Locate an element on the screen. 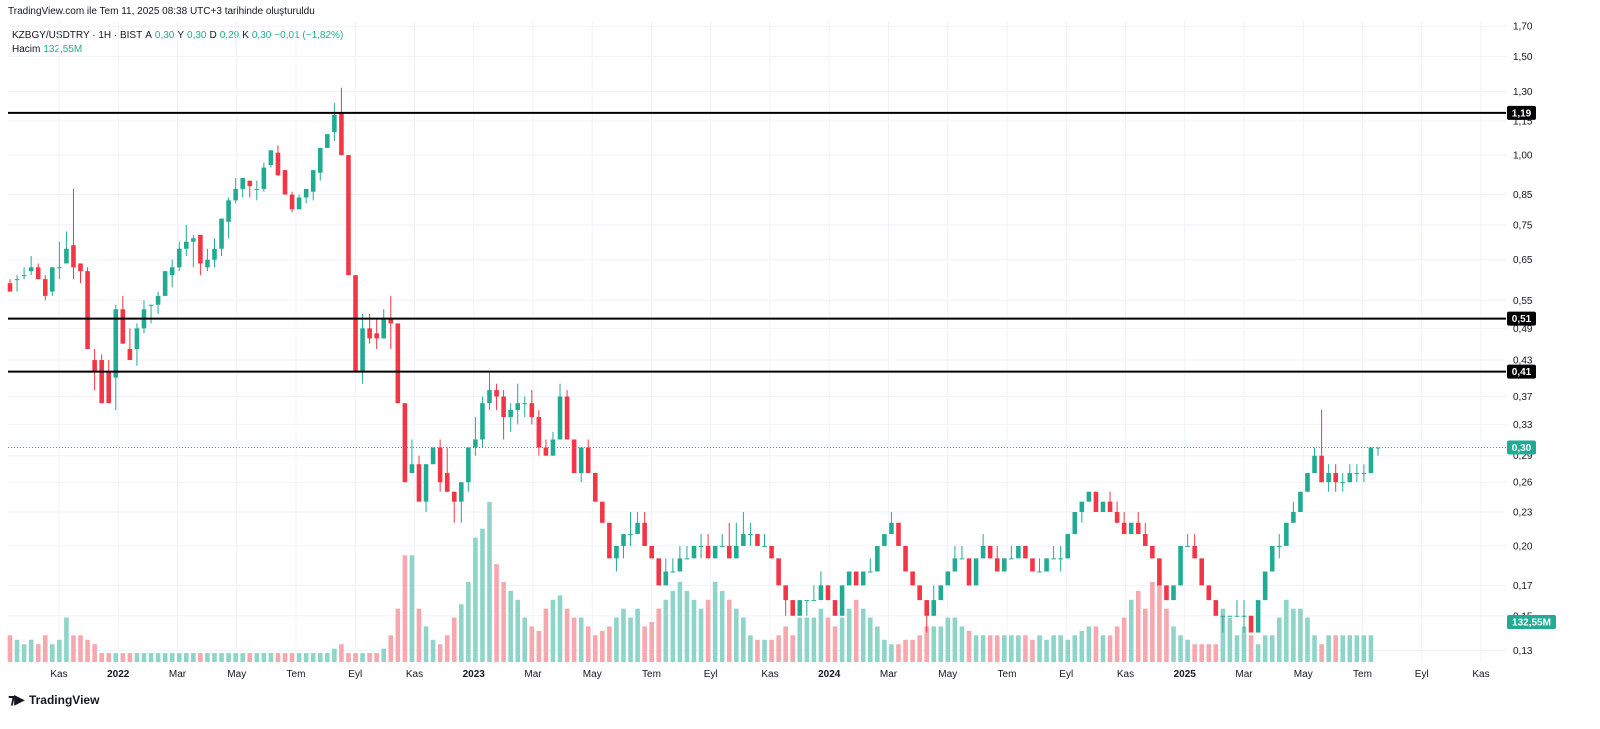 The width and height of the screenshot is (1600, 729). level-price-label: 1,19 is located at coordinates (1522, 113).